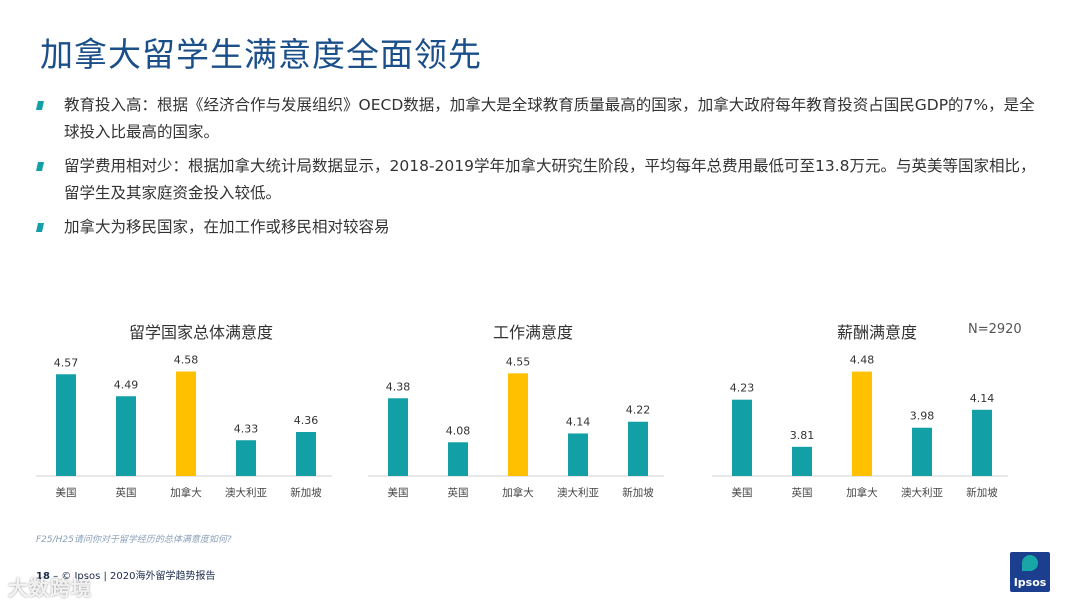 The width and height of the screenshot is (1080, 606). I want to click on bar-chart-svg: 薪酬满意度 4.23 美国 3.81 英国 4.48 加拿大 3.98 澳大利亚 4.14 新加坡, so click(860, 411).